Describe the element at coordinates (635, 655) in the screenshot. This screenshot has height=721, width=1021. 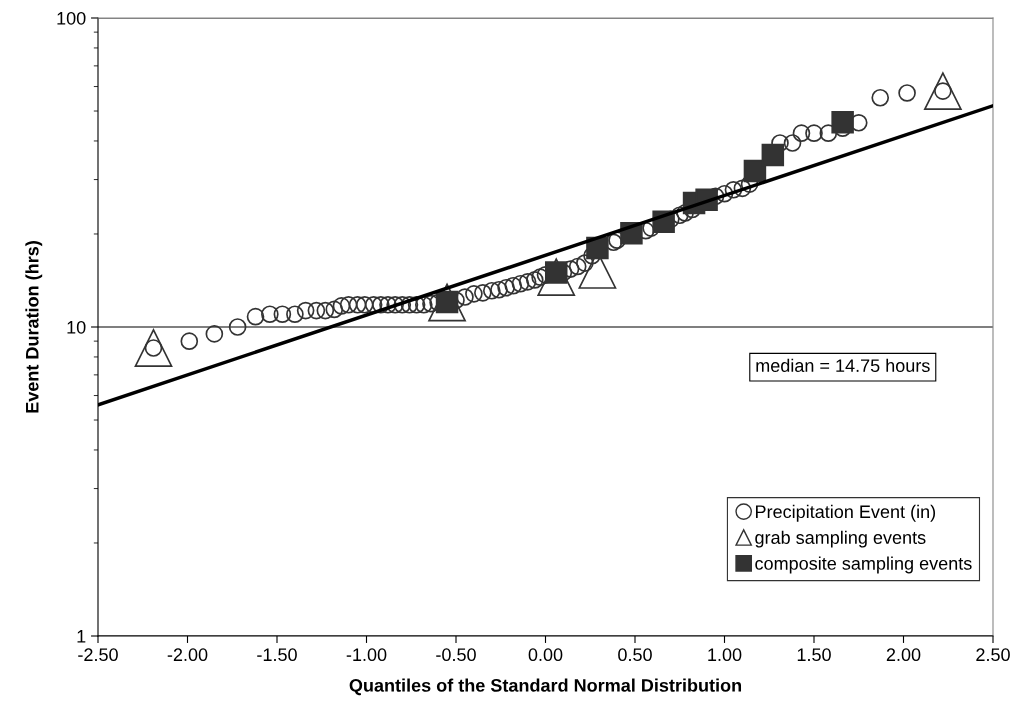
I see `x-tick-label: 0.50` at that location.